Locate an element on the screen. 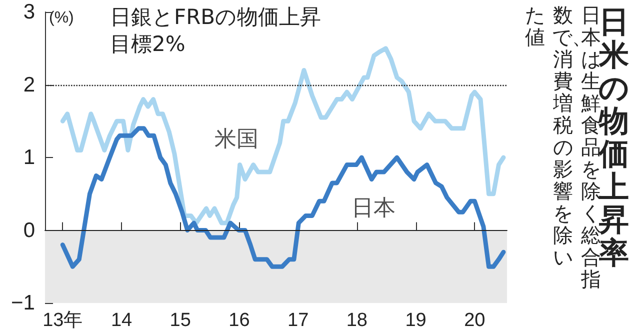 This screenshot has height=335, width=640. x-tick-label: 13年 is located at coordinates (62, 320).